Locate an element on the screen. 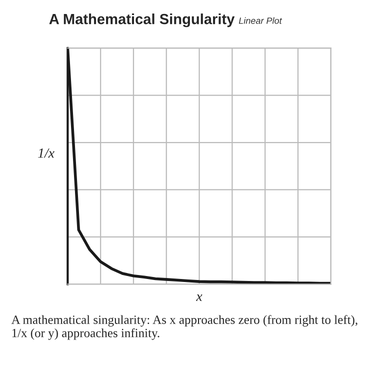 This screenshot has height=370, width=376. text: A mathematical singularity: As x approaches zero (from right to left), 1/x (or y) approaches infinity. is located at coordinates (184, 327).